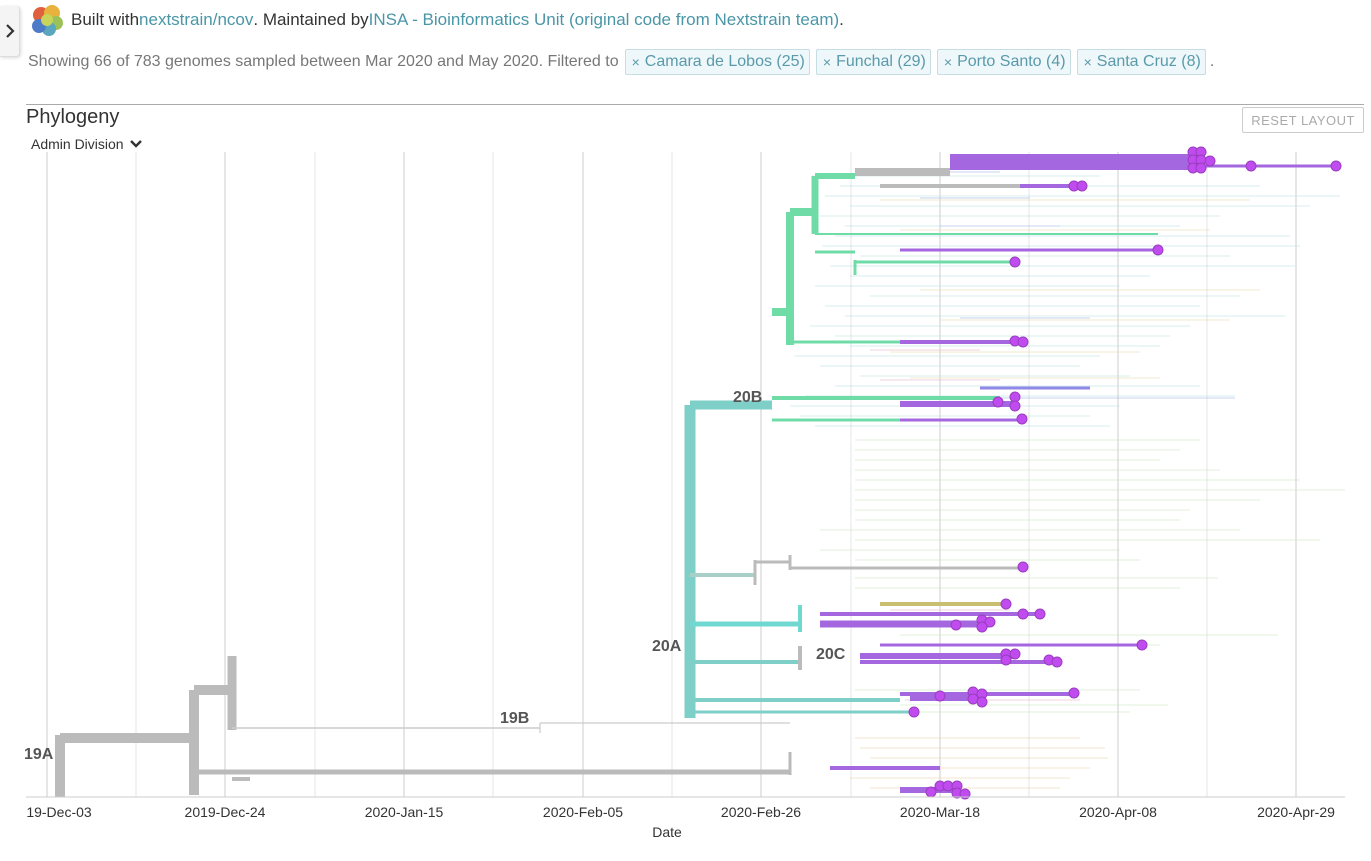 This screenshot has width=1371, height=861. I want to click on x-tick-label: 2020-Mar-18, so click(940, 812).